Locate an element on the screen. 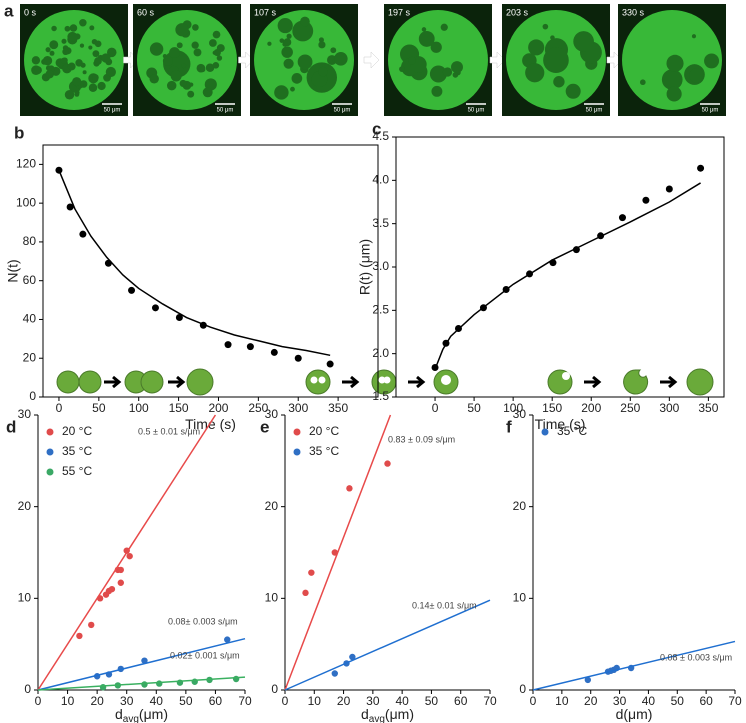 This screenshot has width=746, height=723. x-tick-label: 0 is located at coordinates (59, 408).